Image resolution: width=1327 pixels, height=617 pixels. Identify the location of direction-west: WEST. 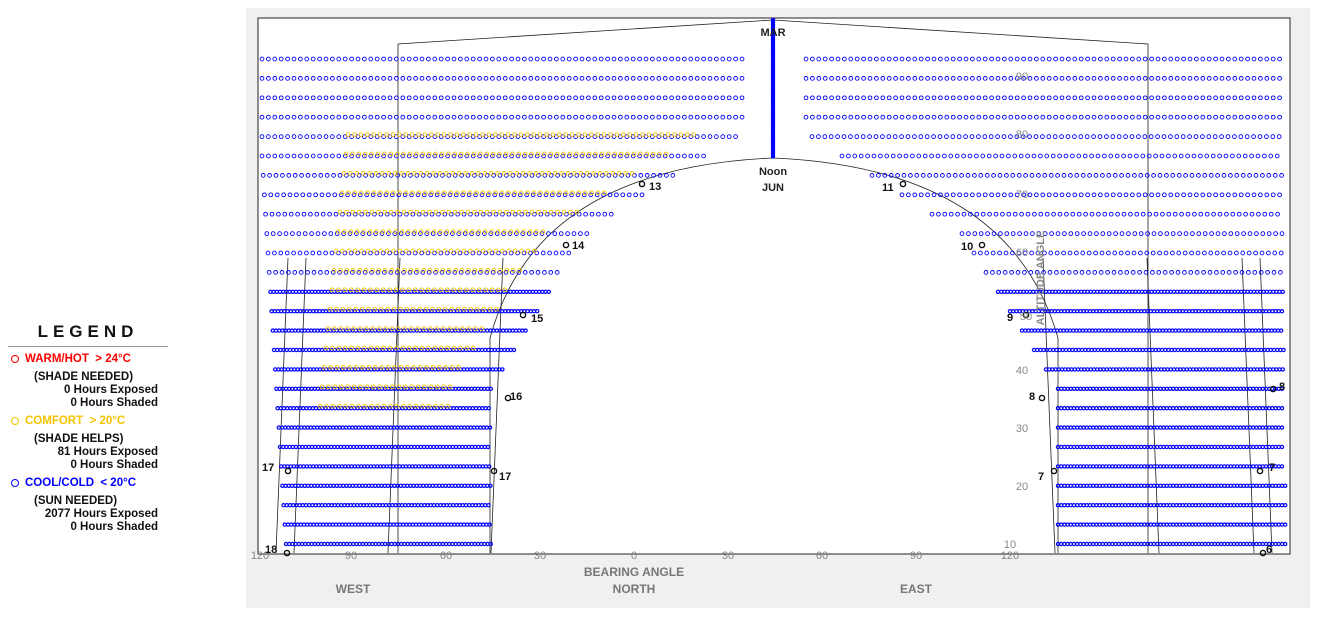
(353, 589).